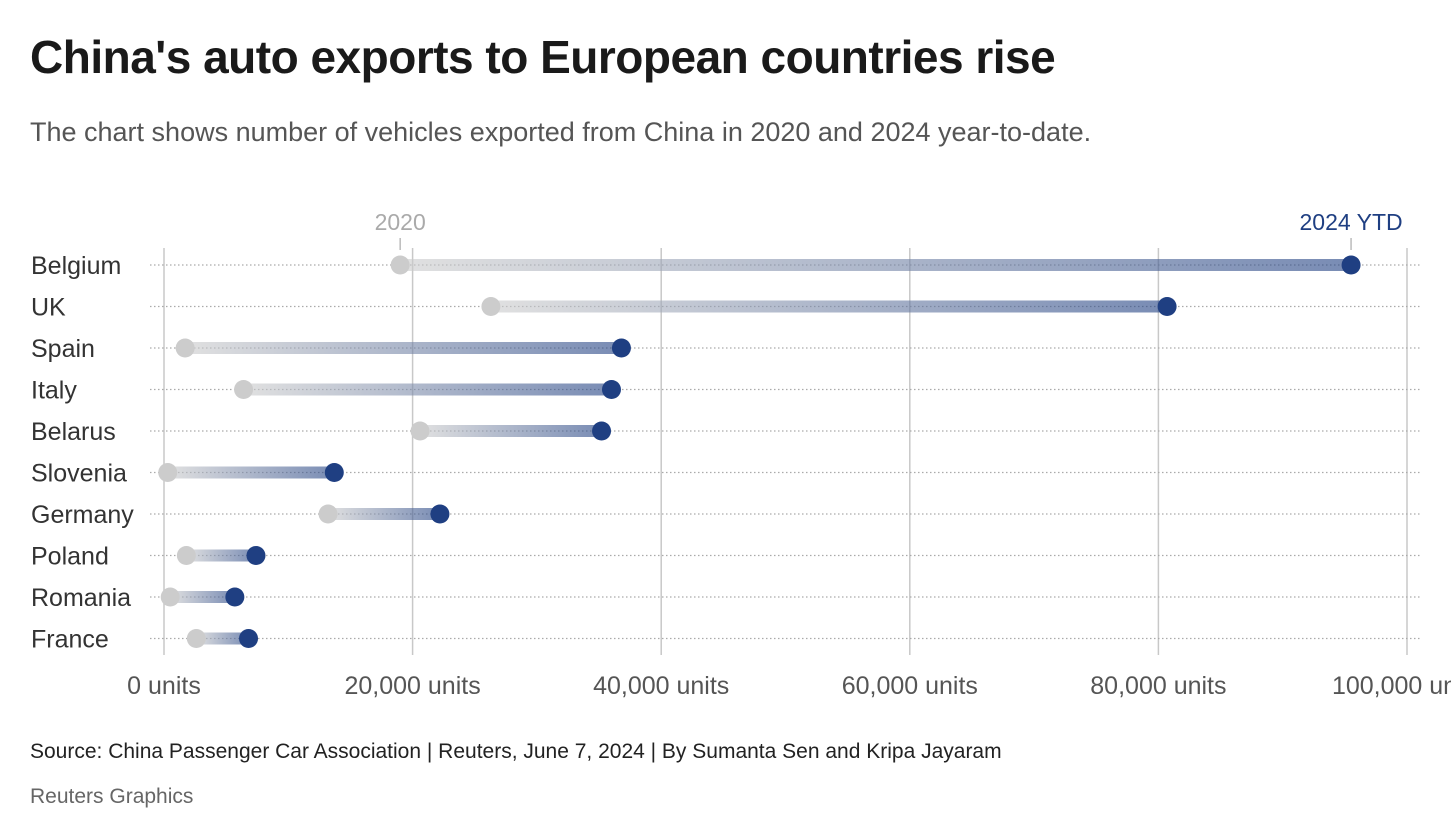 The height and width of the screenshot is (834, 1451). What do you see at coordinates (1158, 686) in the screenshot?
I see `x-tick-label: 80,000 units` at bounding box center [1158, 686].